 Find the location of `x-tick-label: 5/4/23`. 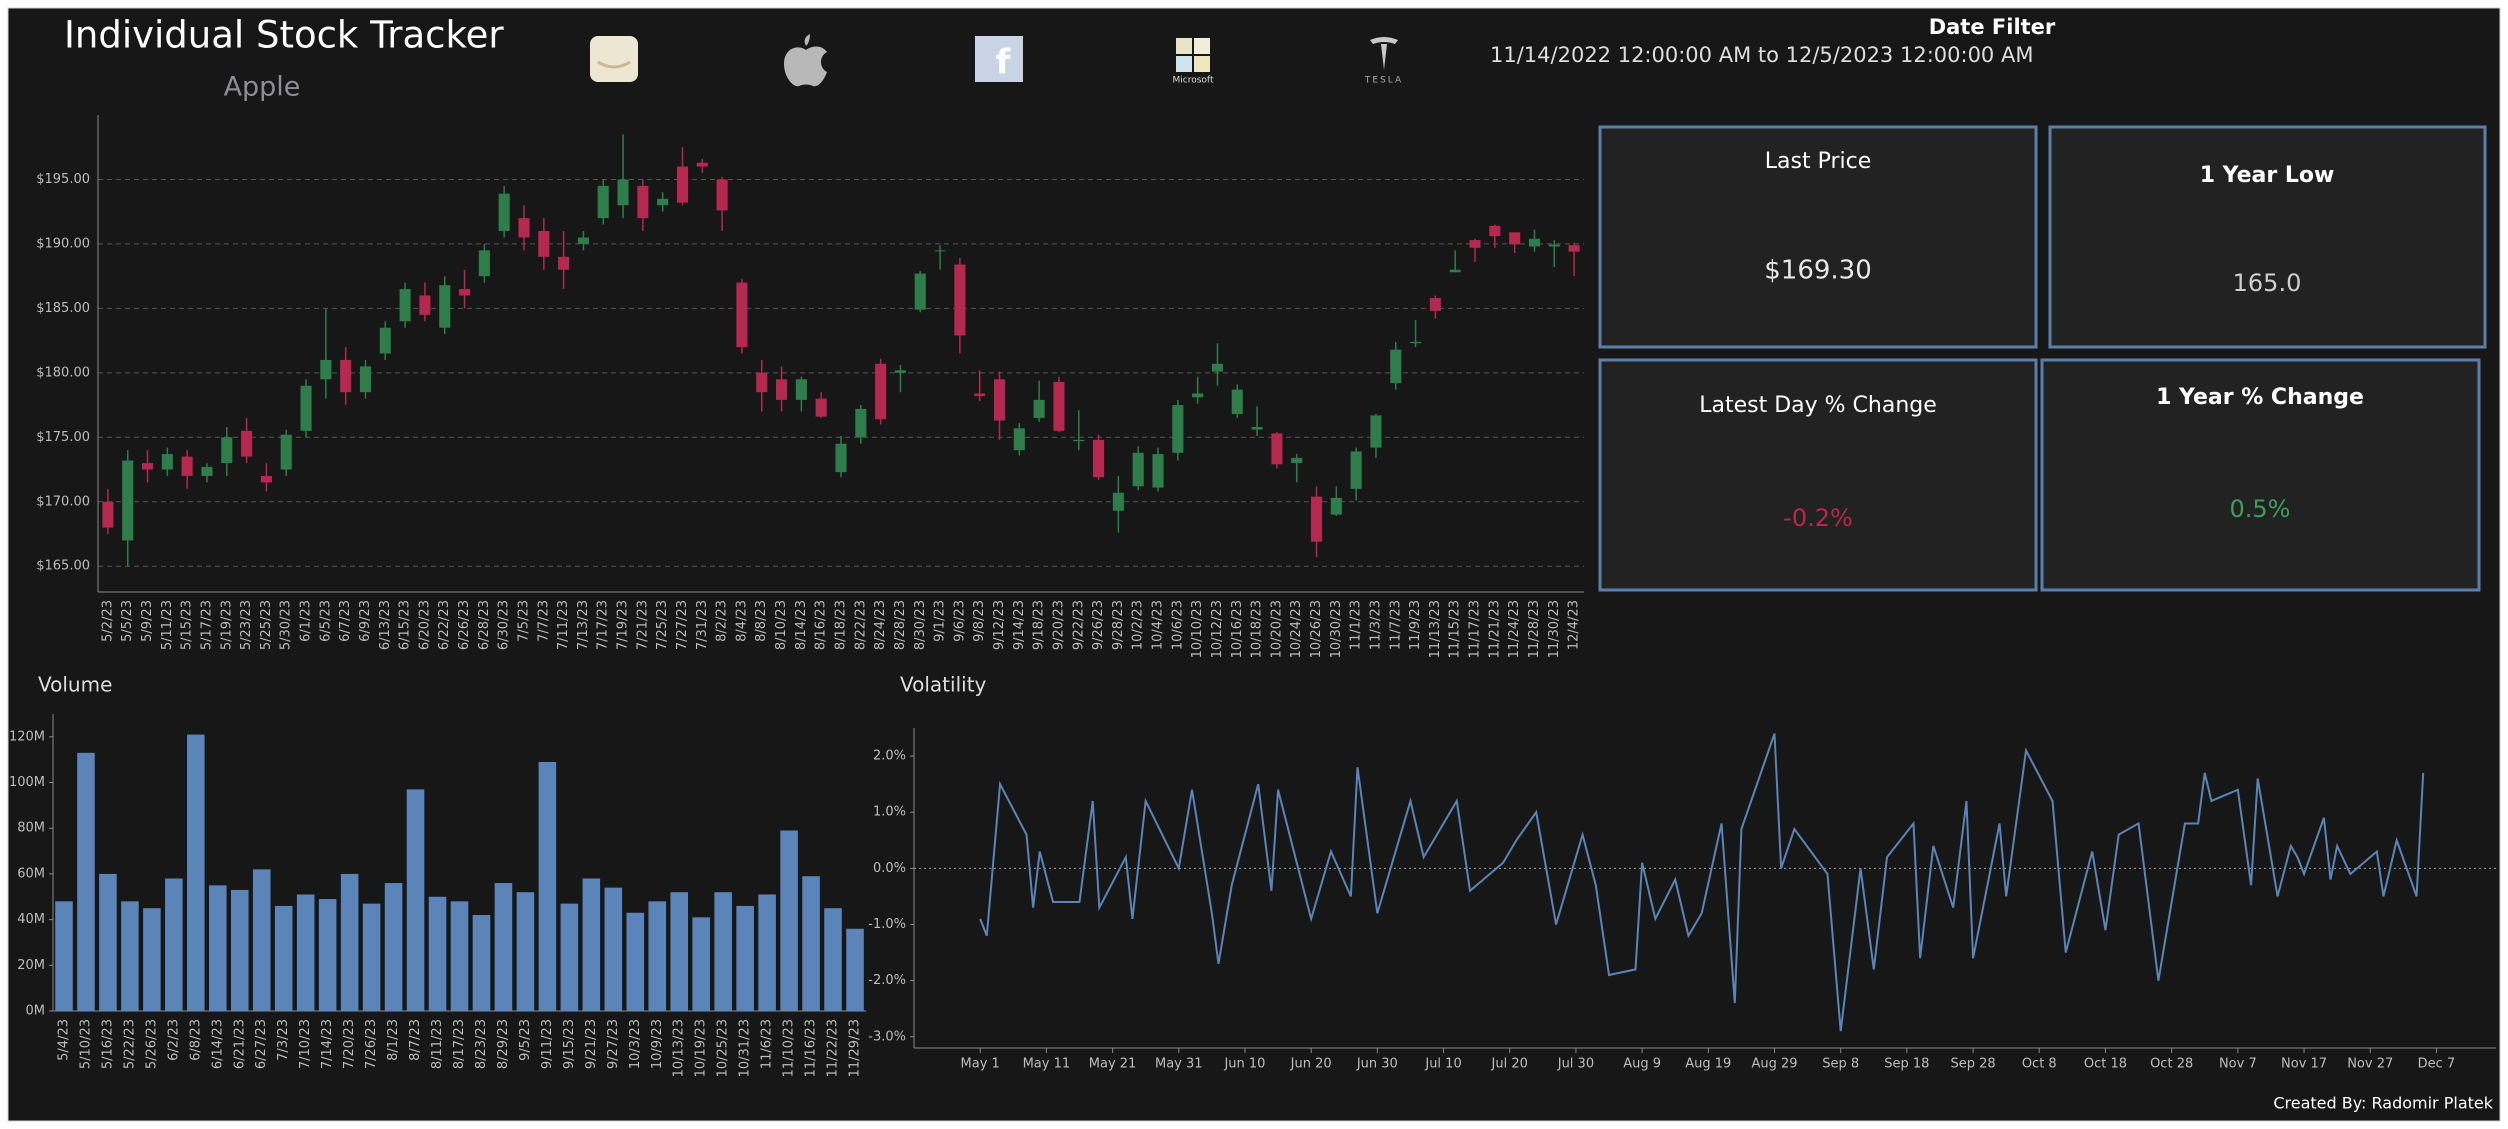

x-tick-label: 5/4/23 is located at coordinates (63, 1040).